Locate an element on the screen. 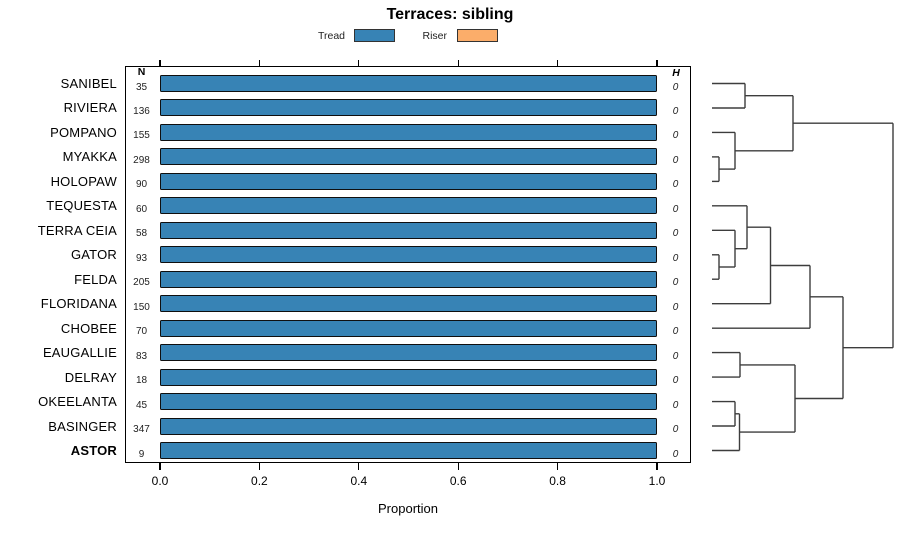 The image size is (900, 540). row-label: DELRAY is located at coordinates (90, 377).